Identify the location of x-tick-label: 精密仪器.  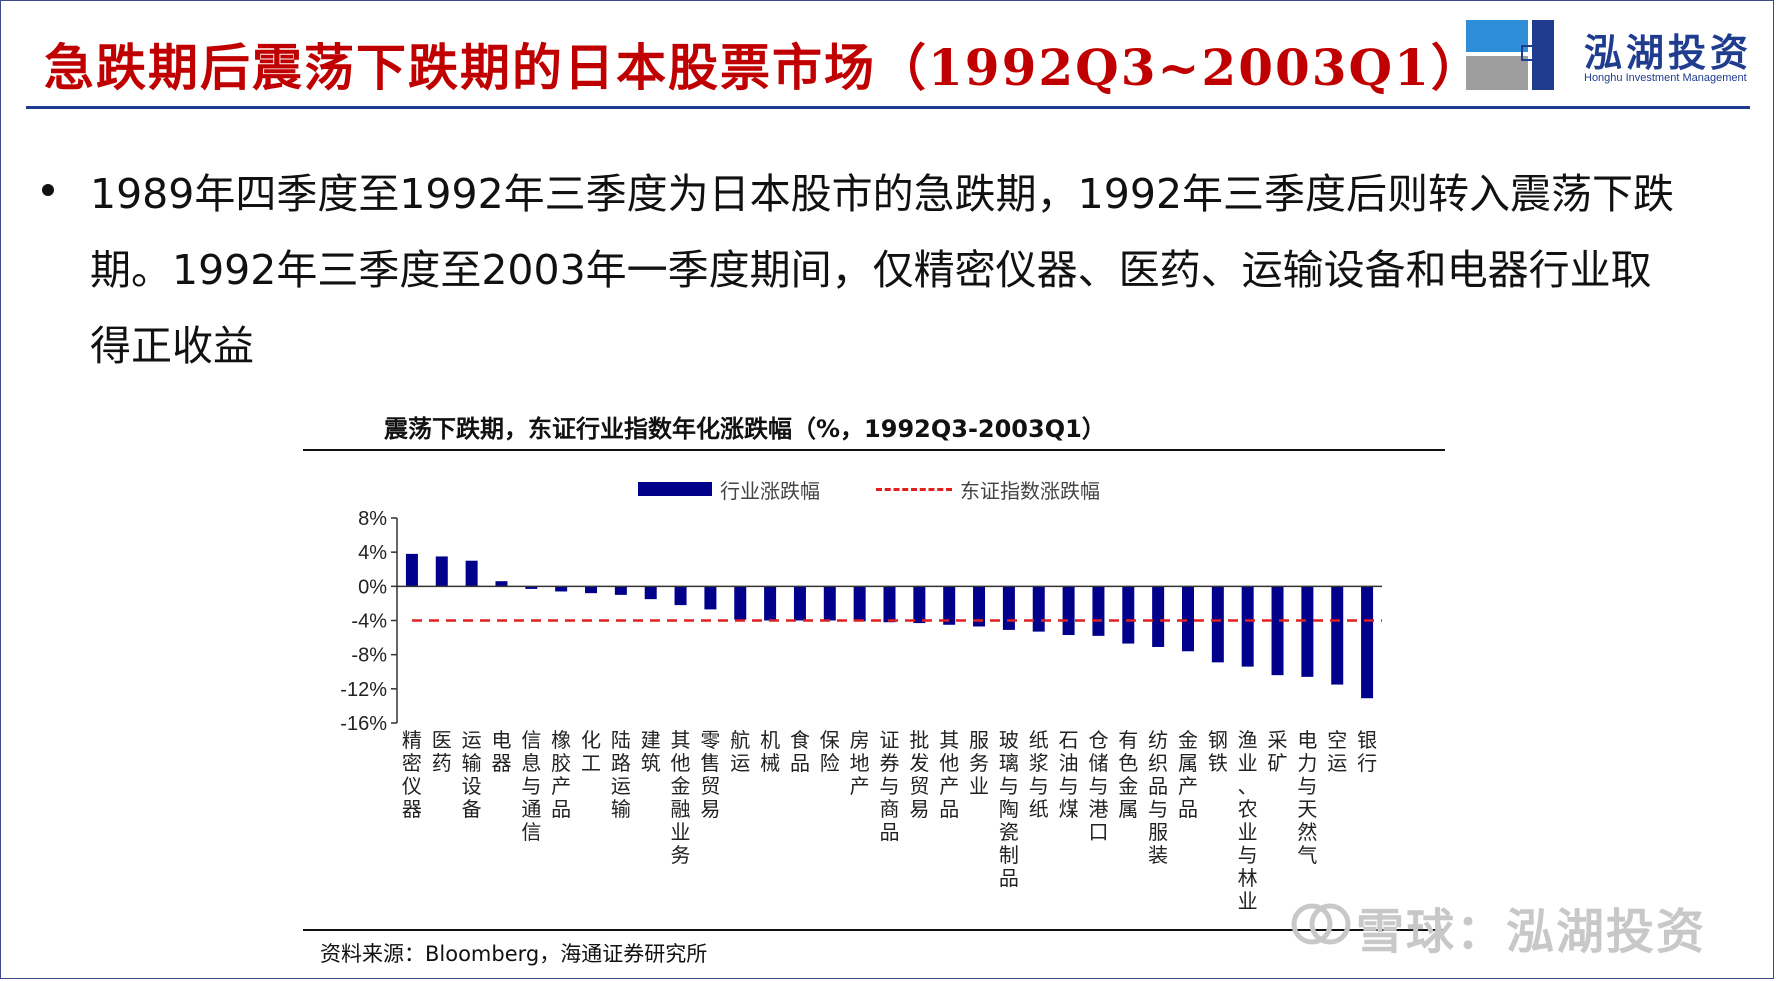
(412, 774).